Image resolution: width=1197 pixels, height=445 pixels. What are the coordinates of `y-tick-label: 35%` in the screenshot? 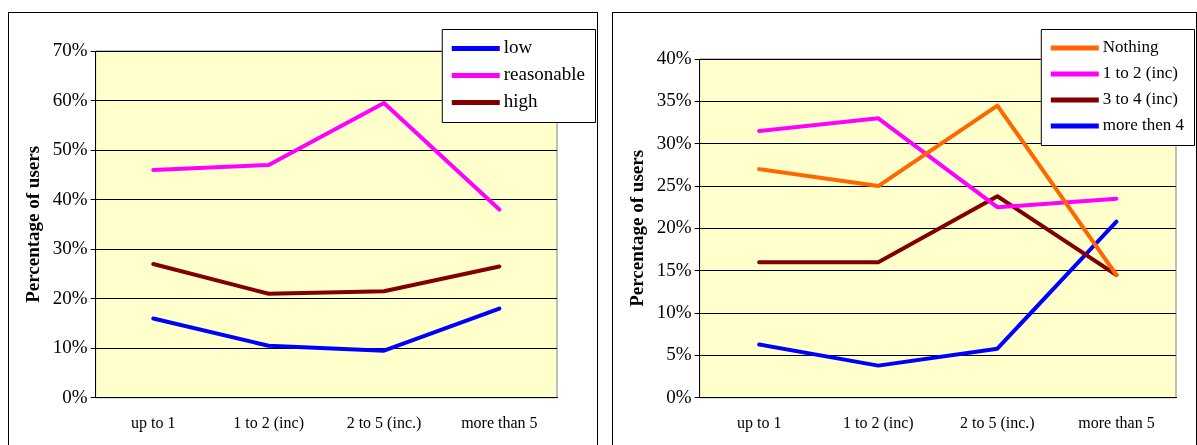 It's located at (674, 100).